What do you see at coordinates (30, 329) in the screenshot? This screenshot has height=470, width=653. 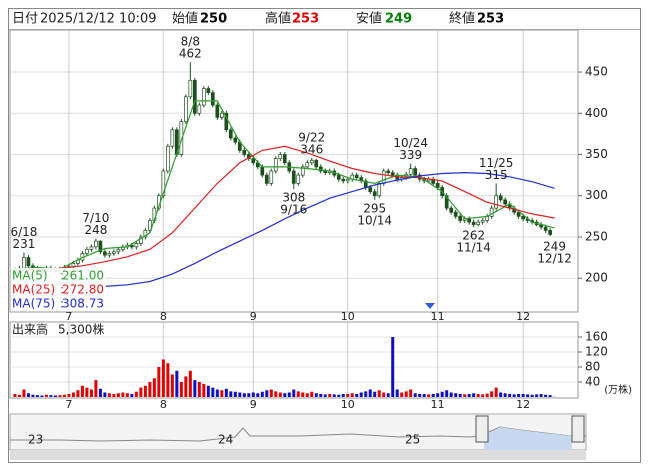 I see `volume-title: 出来高` at bounding box center [30, 329].